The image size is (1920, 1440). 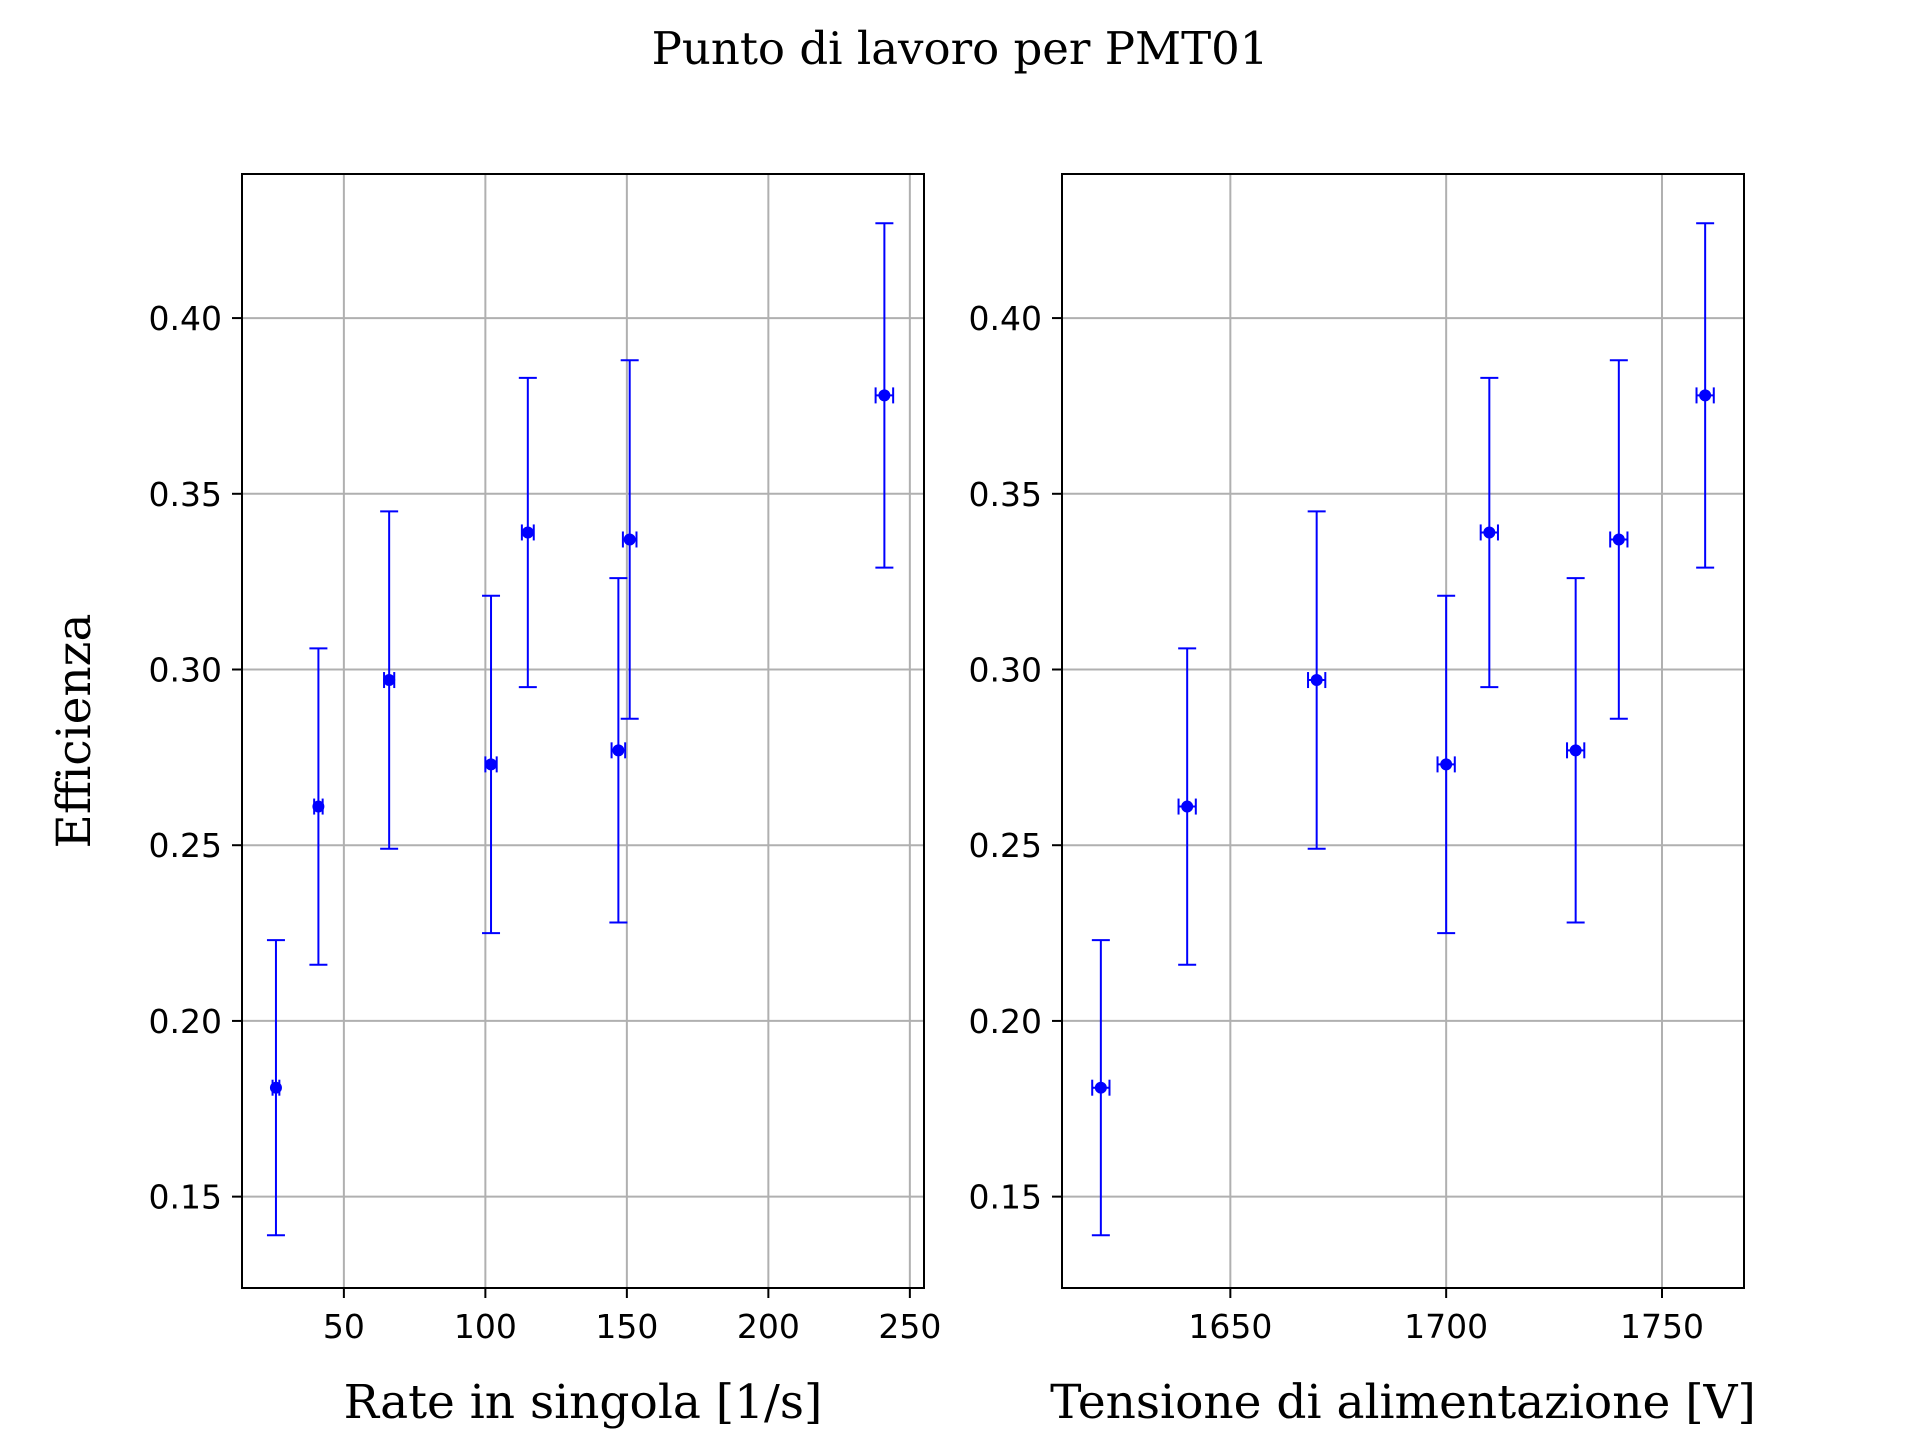 I want to click on right-x-tick-label: 1650, so click(x=1230, y=1326).